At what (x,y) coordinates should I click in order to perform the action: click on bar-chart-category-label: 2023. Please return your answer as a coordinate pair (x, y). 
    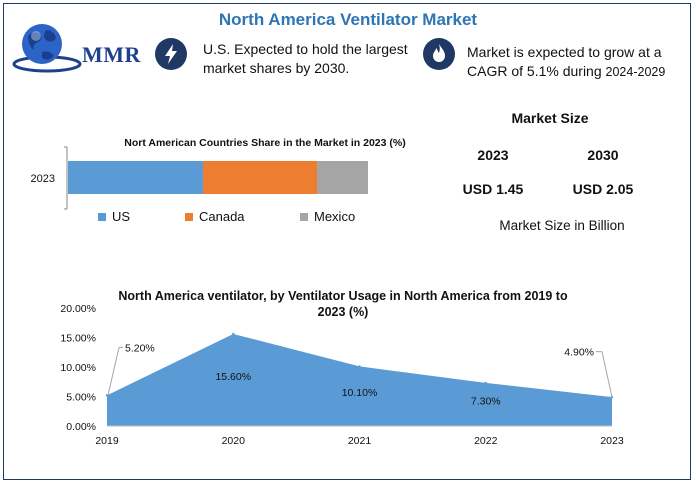
    Looking at the image, I should click on (43, 179).